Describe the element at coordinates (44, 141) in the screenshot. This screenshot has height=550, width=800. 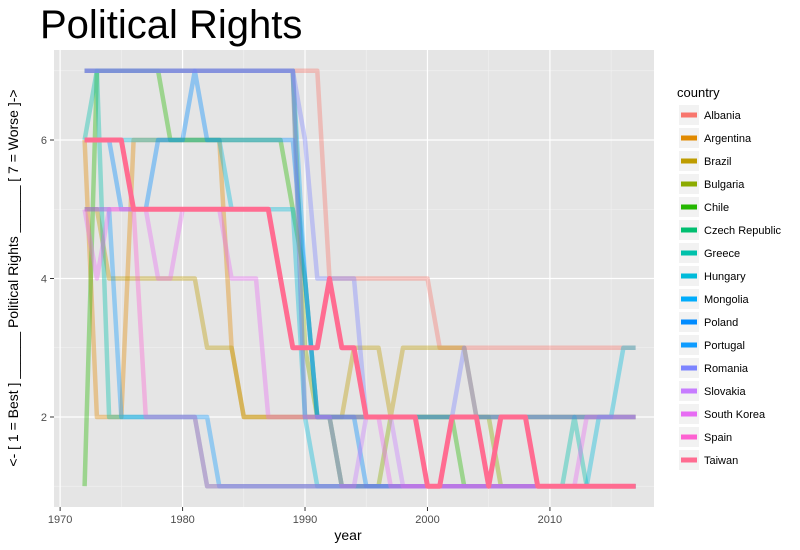
I see `y-tick-label: 6` at that location.